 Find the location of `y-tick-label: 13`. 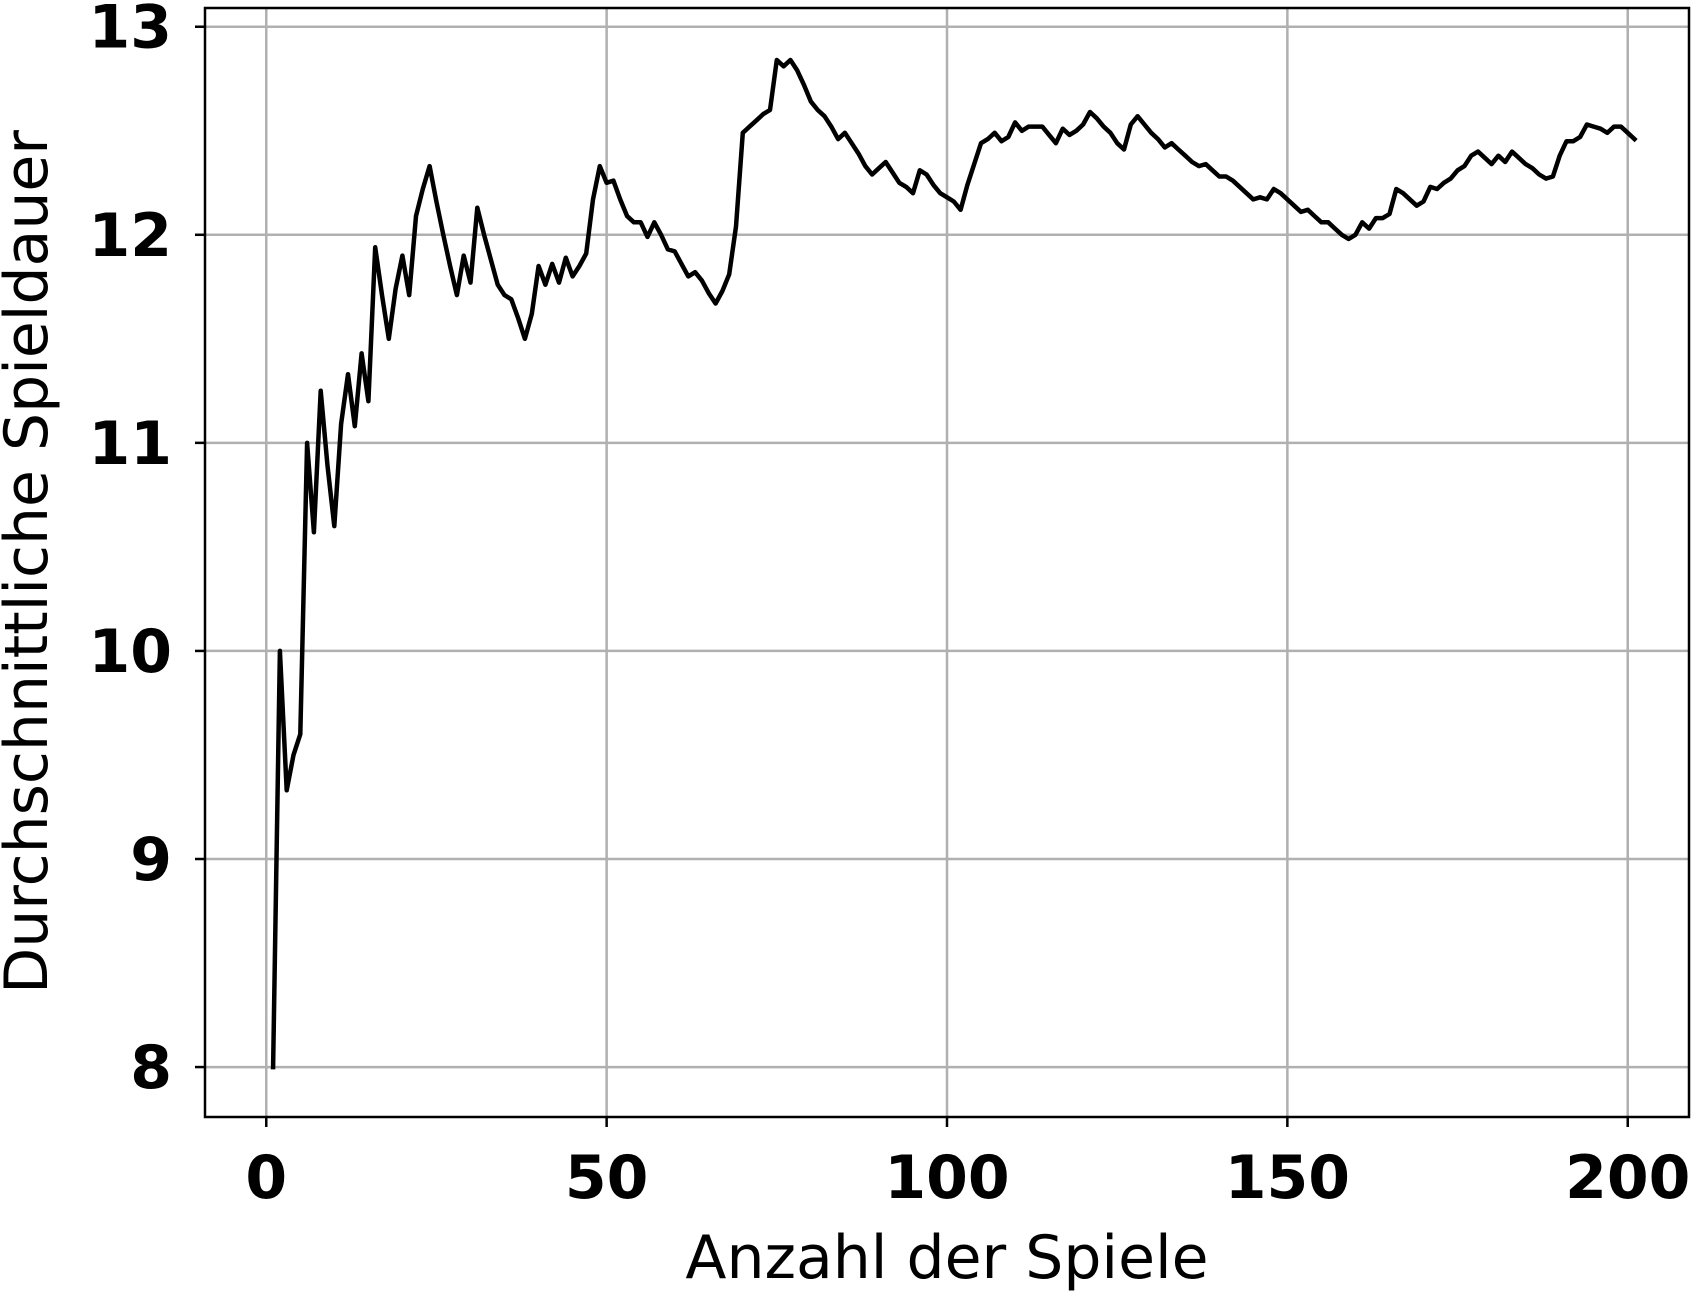

y-tick-label: 13 is located at coordinates (131, 31).